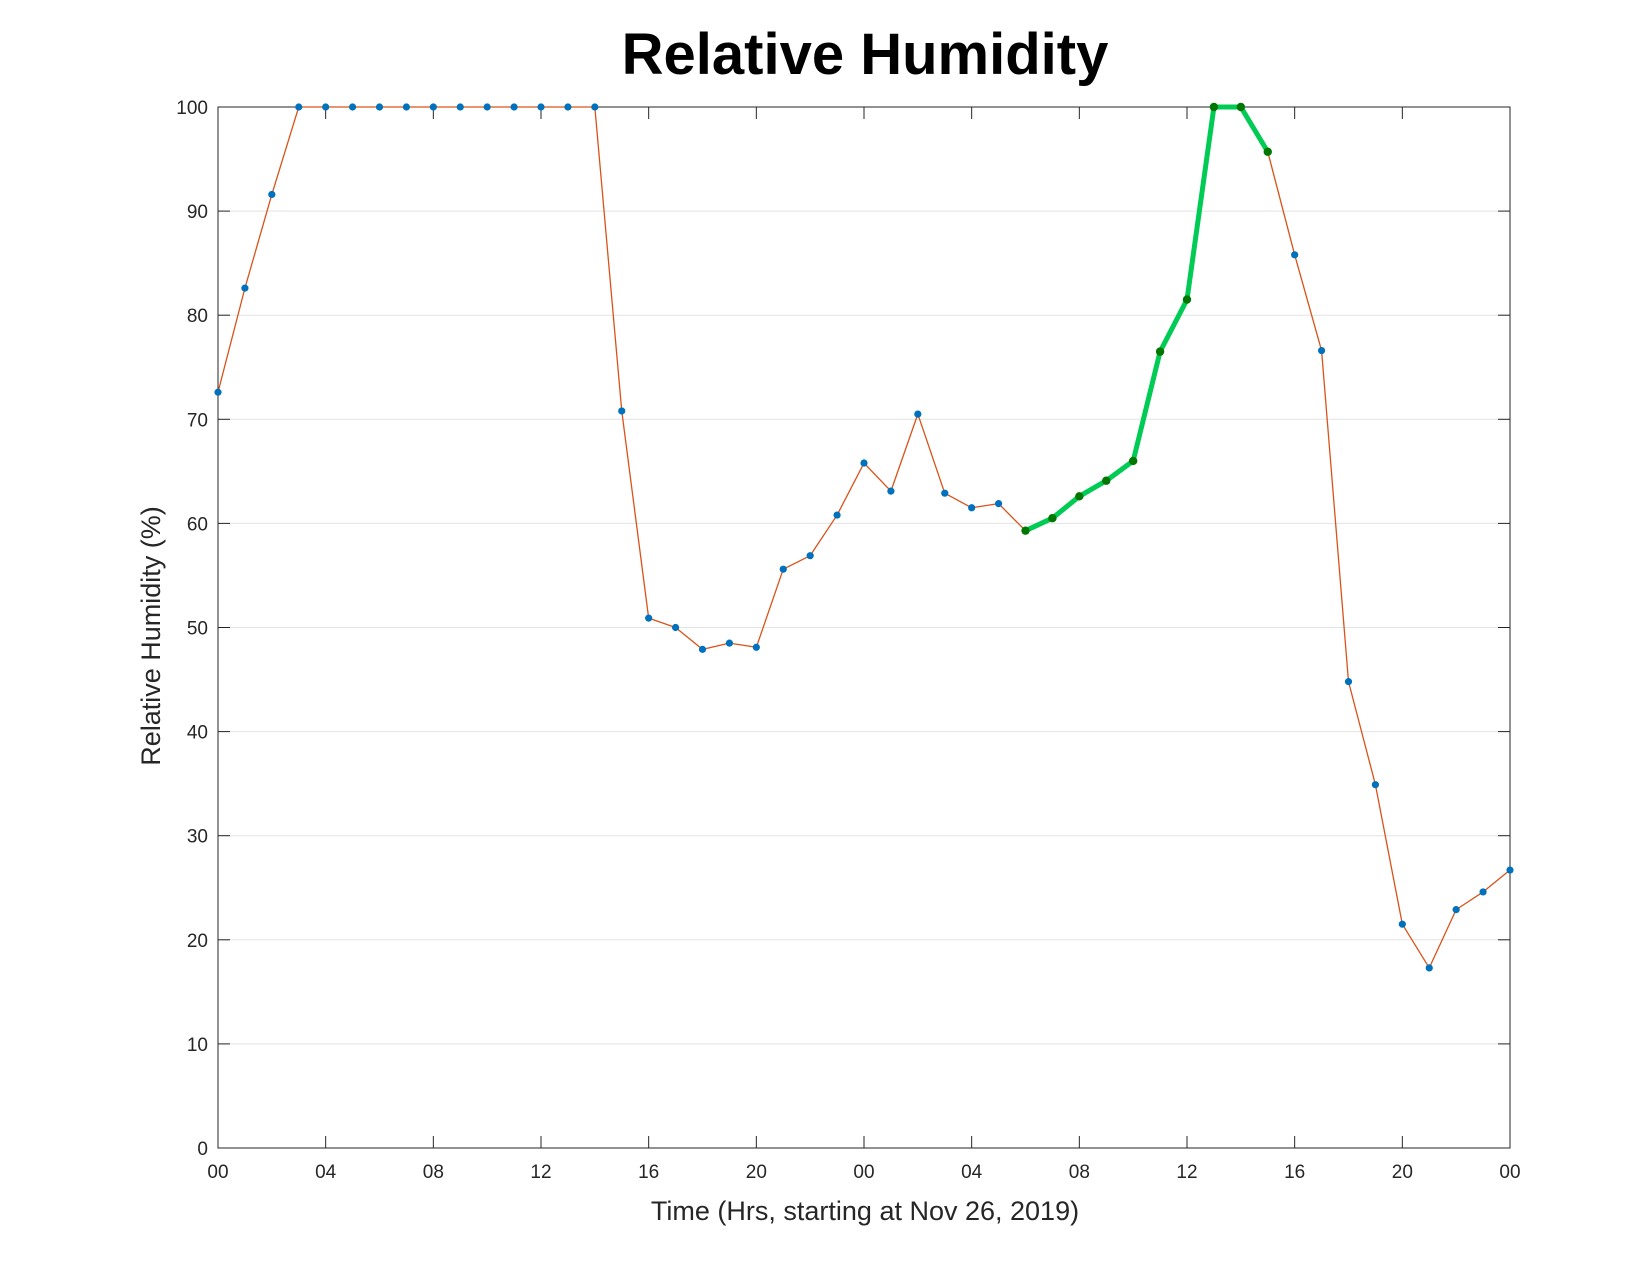 The height and width of the screenshot is (1280, 1650). I want to click on y-tick-label: 70, so click(197, 420).